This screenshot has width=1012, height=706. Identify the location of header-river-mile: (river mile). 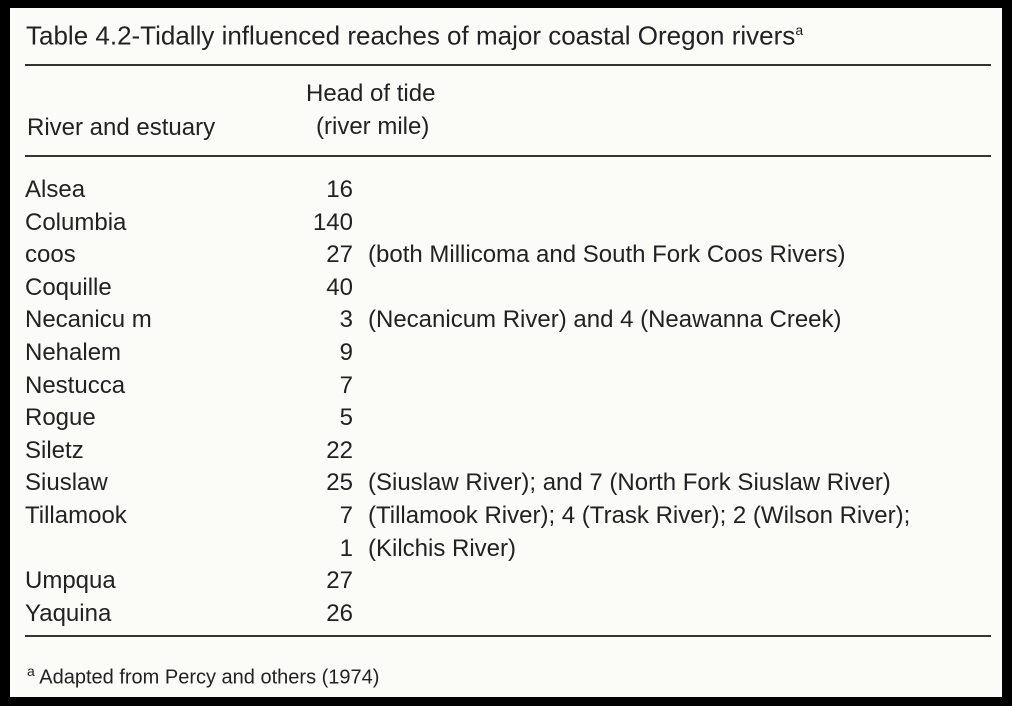
(373, 126).